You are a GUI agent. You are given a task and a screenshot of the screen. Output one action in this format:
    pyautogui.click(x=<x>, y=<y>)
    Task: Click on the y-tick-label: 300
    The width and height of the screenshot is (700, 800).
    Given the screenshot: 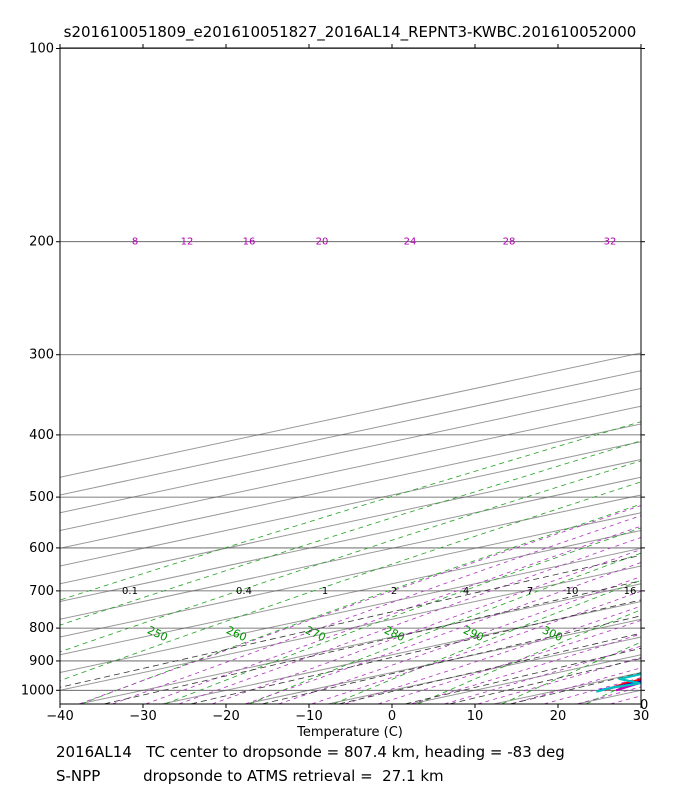 What is the action you would take?
    pyautogui.click(x=41, y=355)
    